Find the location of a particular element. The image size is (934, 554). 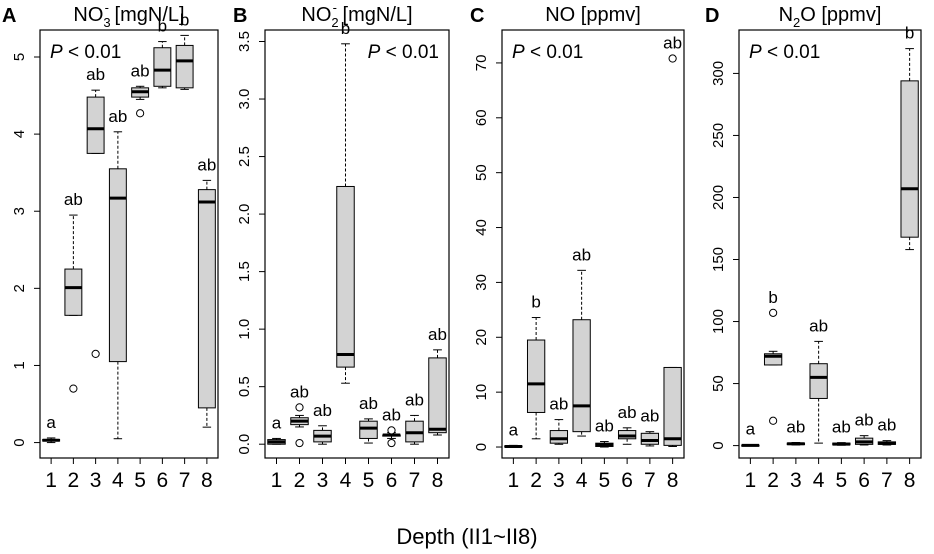

panel-letter: D is located at coordinates (712, 16).